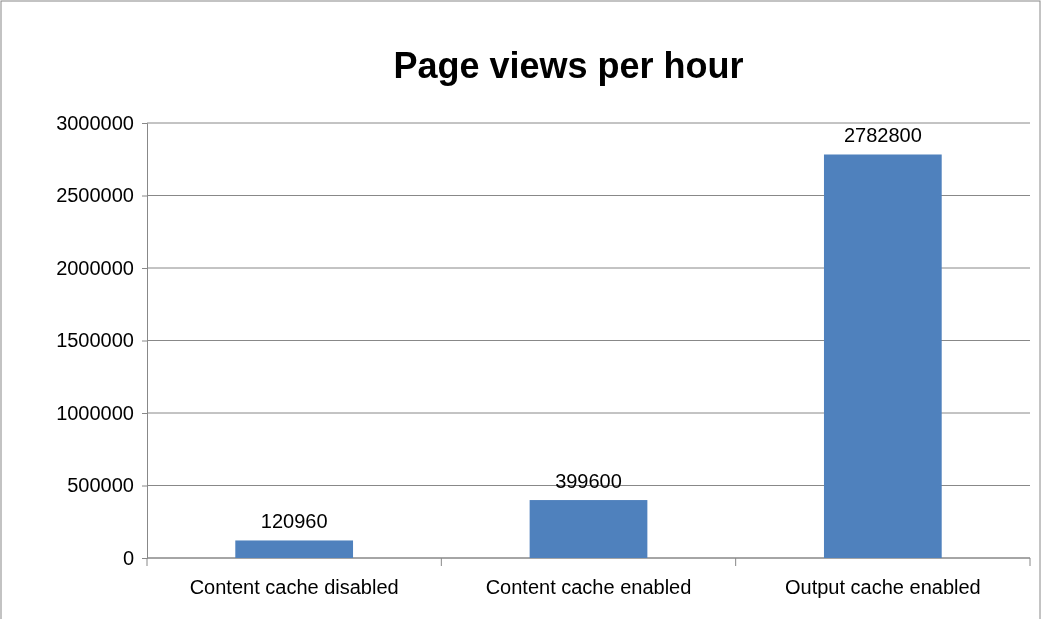  What do you see at coordinates (294, 521) in the screenshot?
I see `data-label: 120960` at bounding box center [294, 521].